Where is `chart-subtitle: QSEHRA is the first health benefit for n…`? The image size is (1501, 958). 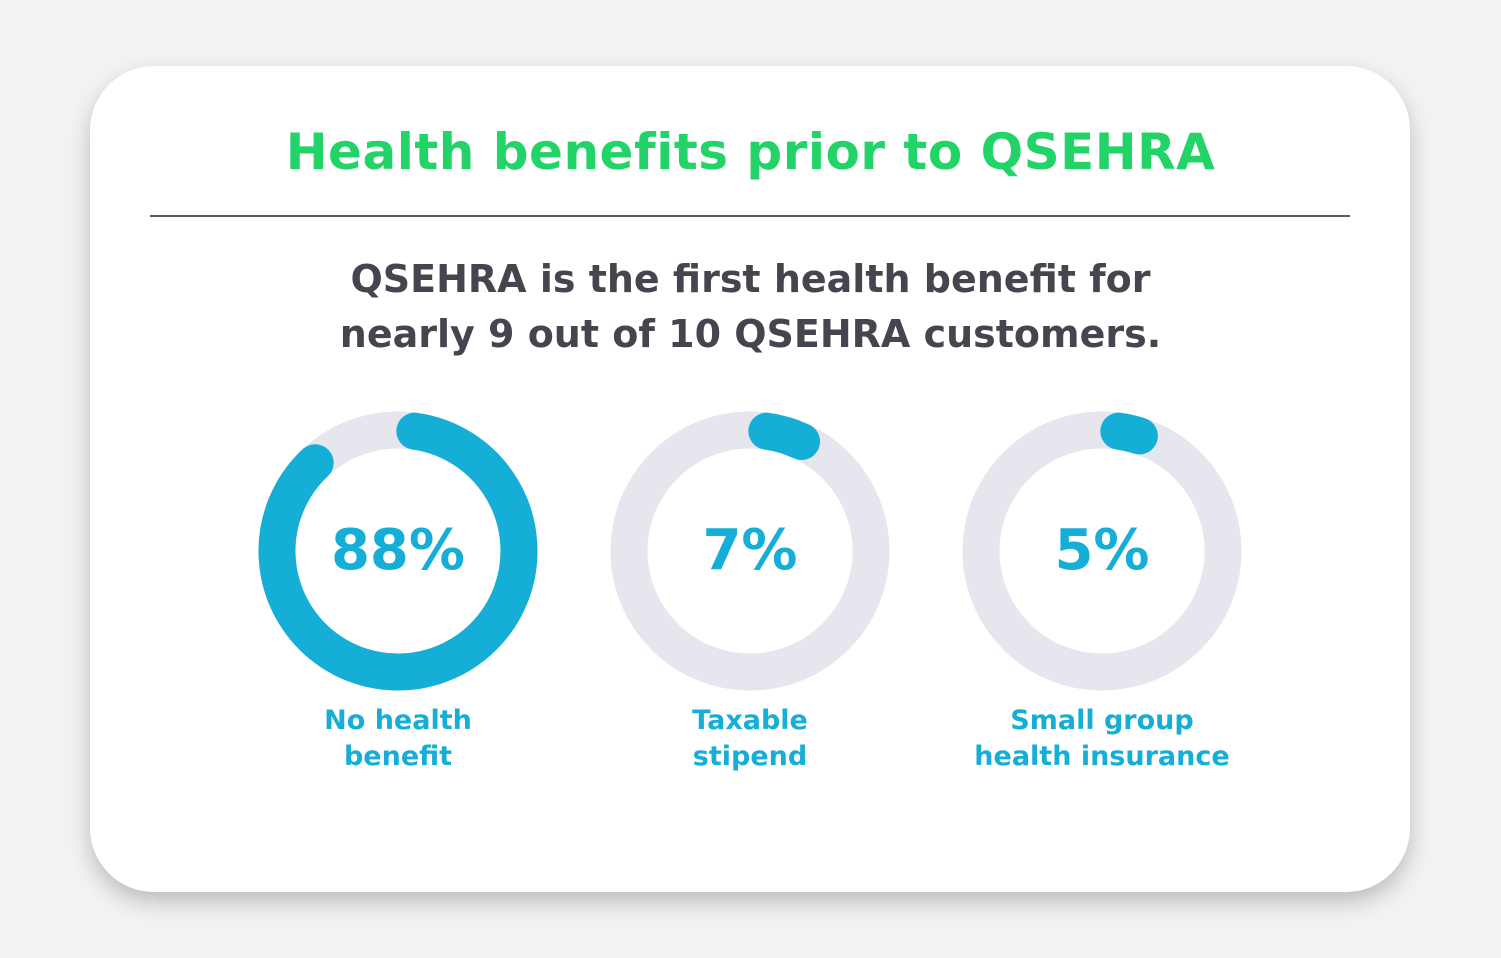
chart-subtitle: QSEHRA is the first health benefit for n… is located at coordinates (750, 307).